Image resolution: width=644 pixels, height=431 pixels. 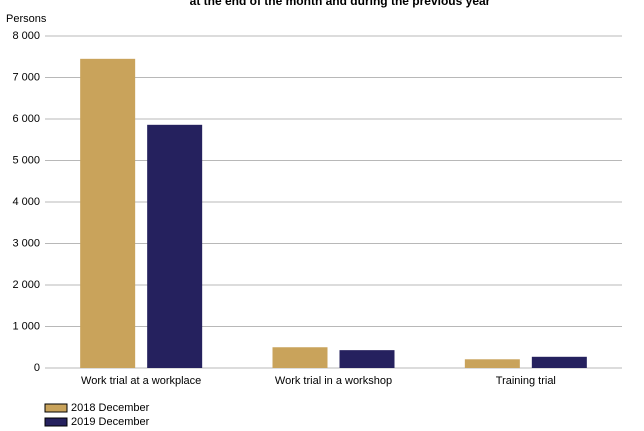 What do you see at coordinates (526, 381) in the screenshot?
I see `x-tick-label: Training trial` at bounding box center [526, 381].